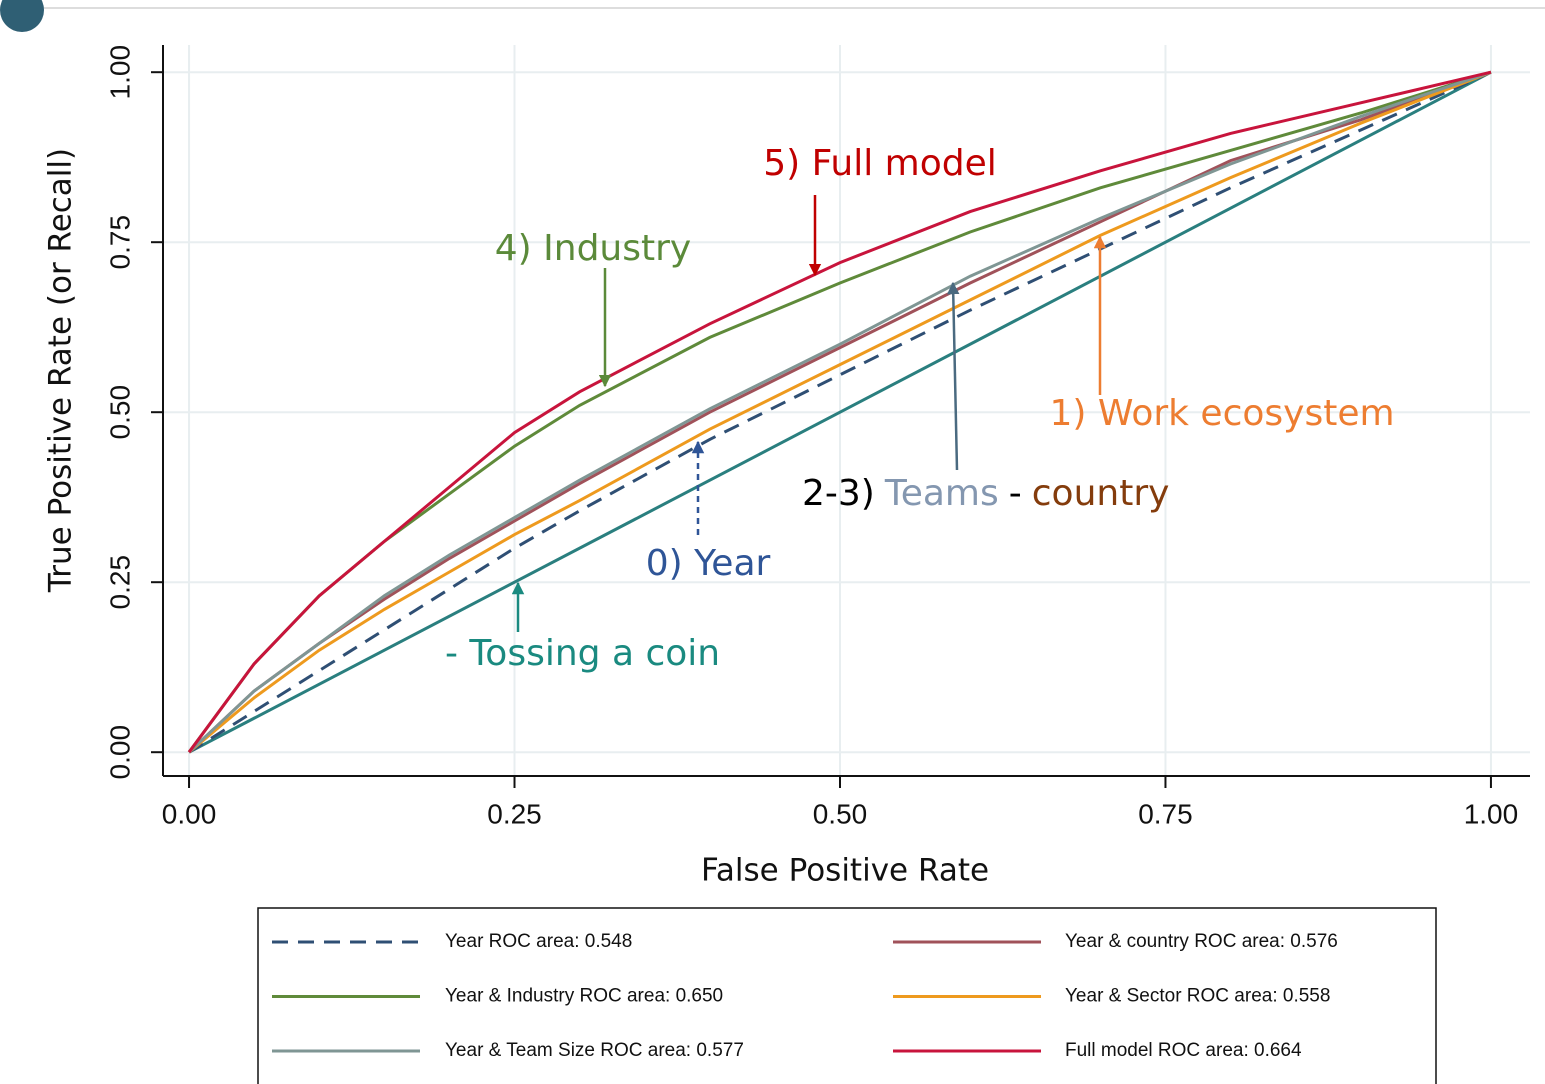  I want to click on annotation: 5) Full model, so click(880, 163).